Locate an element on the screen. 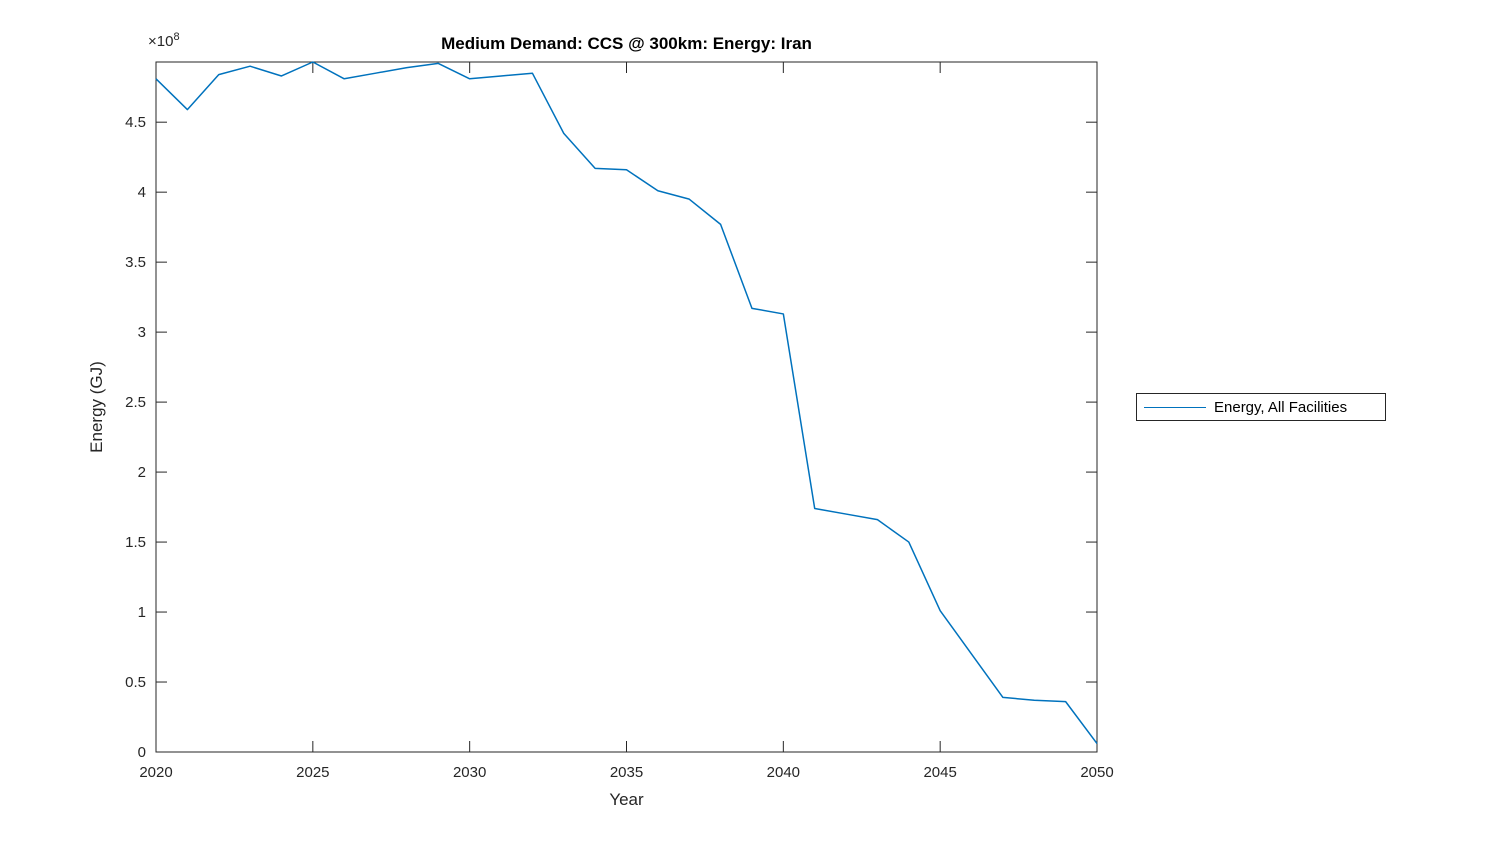 The image size is (1500, 844). x-axis-label: Year is located at coordinates (626, 799).